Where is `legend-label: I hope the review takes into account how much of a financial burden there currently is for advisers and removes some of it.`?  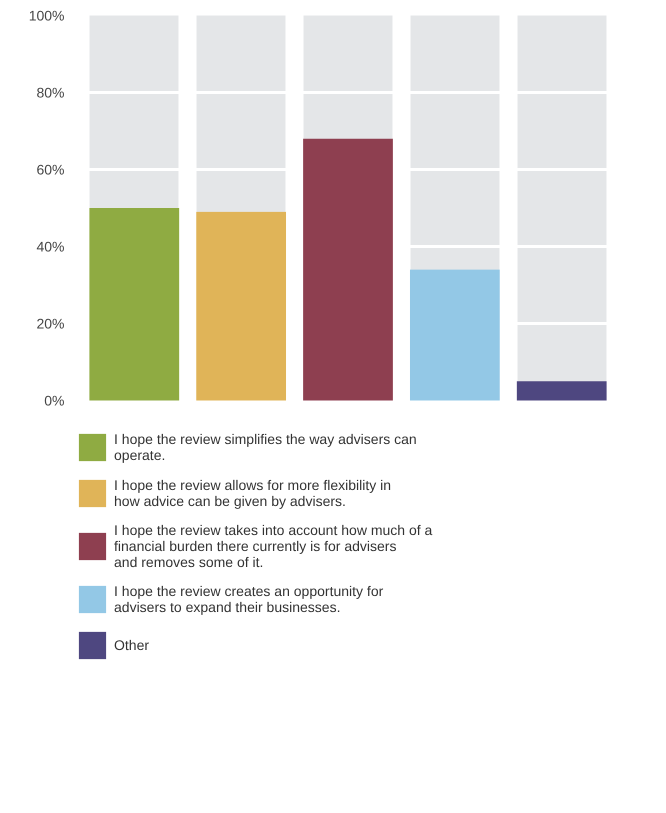
legend-label: I hope the review takes into account how much of a financial burden there currently is for advisers and removes some of it. is located at coordinates (273, 546).